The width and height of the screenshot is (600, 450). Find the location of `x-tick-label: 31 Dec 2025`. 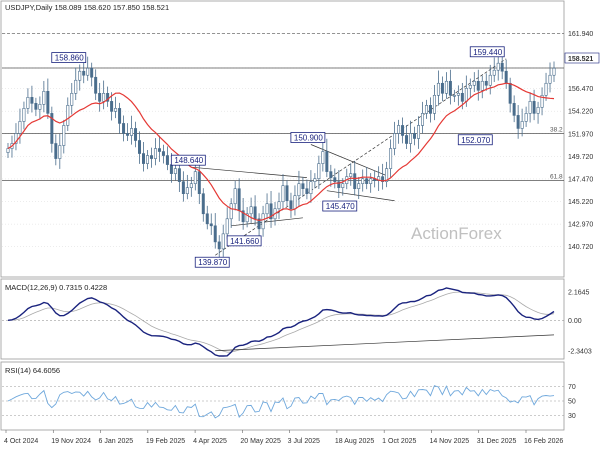

x-tick-label: 31 Dec 2025 is located at coordinates (497, 441).